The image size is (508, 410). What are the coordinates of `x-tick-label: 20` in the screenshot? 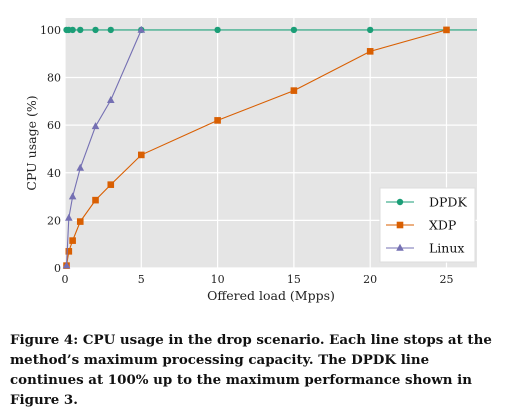 It's located at (370, 279).